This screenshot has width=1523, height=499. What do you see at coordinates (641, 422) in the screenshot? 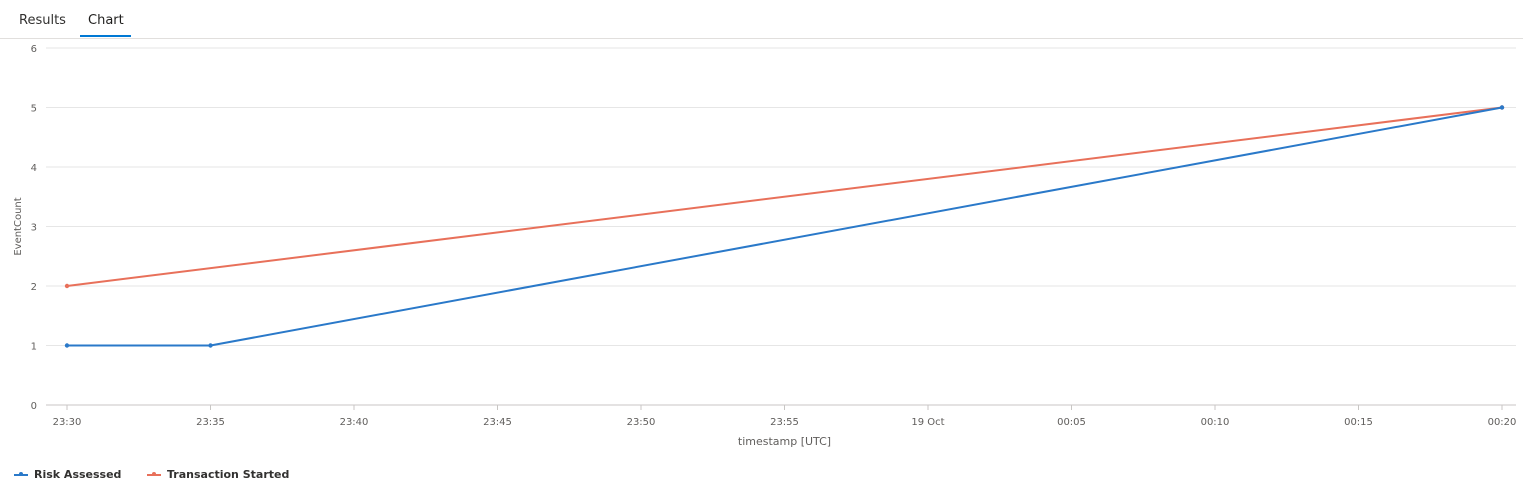
I see `x-tick-label: 23:50` at bounding box center [641, 422].